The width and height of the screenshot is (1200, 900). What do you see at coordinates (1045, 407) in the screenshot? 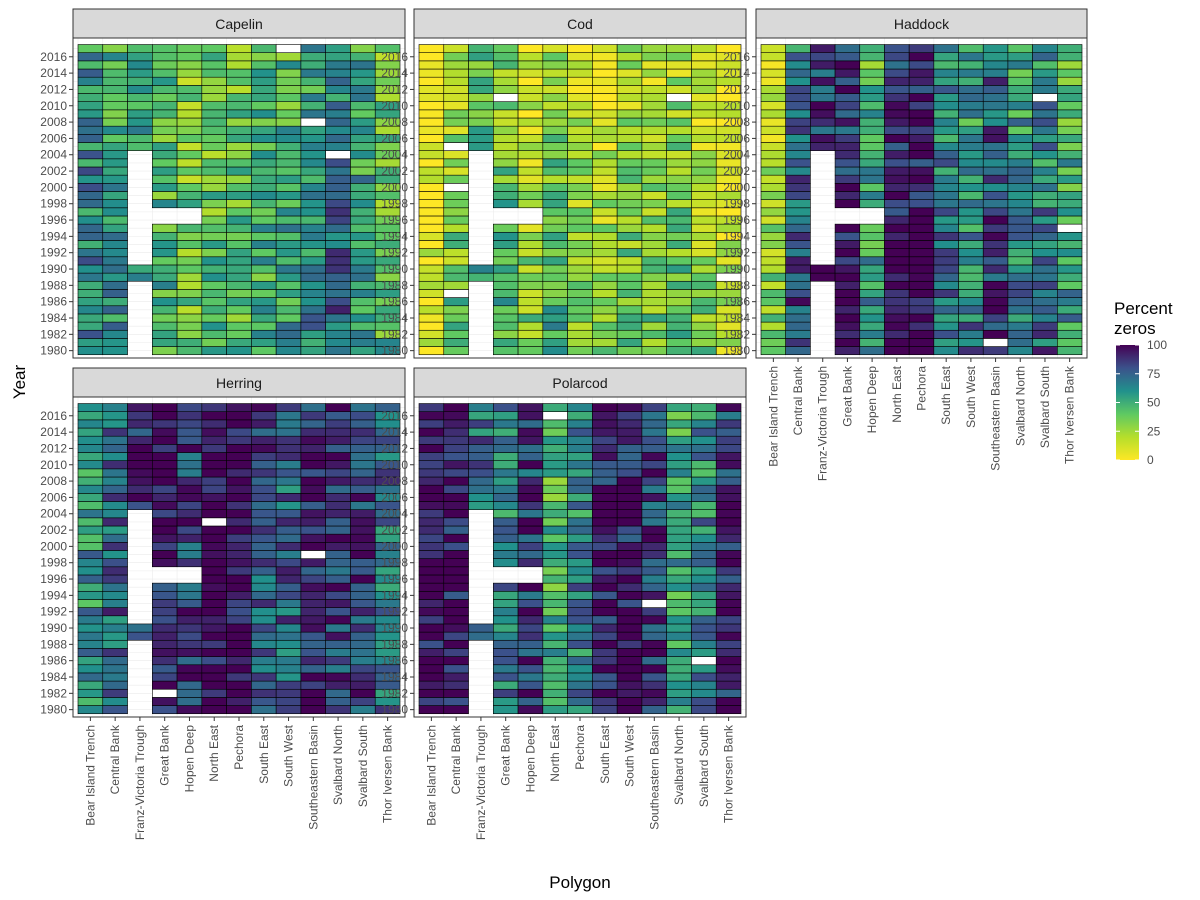
I see `x-tick-label: Svalbard South` at bounding box center [1045, 407].